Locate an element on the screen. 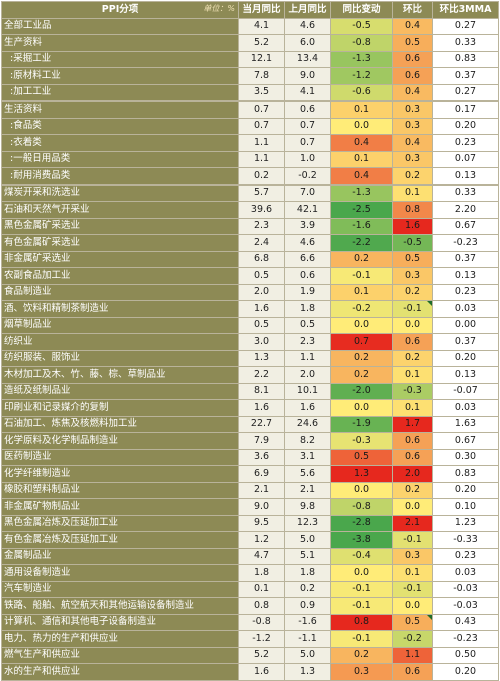 This screenshot has width=500, height=681. table-row: :衣着类 1.1 0.7 0.4 0.4 0.23 is located at coordinates (250, 143).